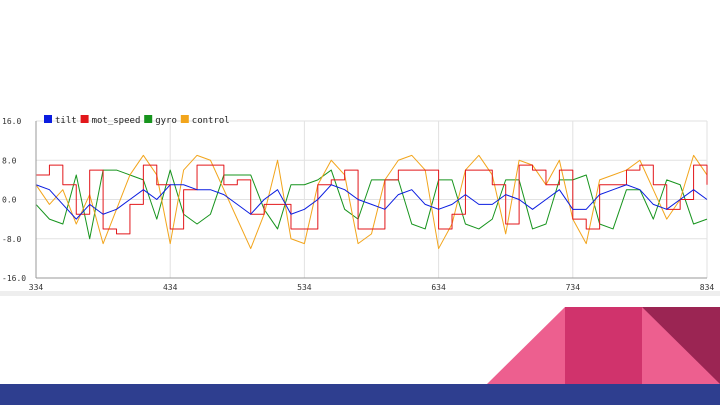  Describe the element at coordinates (9, 160) in the screenshot. I see `y-tick-label: 8.0` at that location.